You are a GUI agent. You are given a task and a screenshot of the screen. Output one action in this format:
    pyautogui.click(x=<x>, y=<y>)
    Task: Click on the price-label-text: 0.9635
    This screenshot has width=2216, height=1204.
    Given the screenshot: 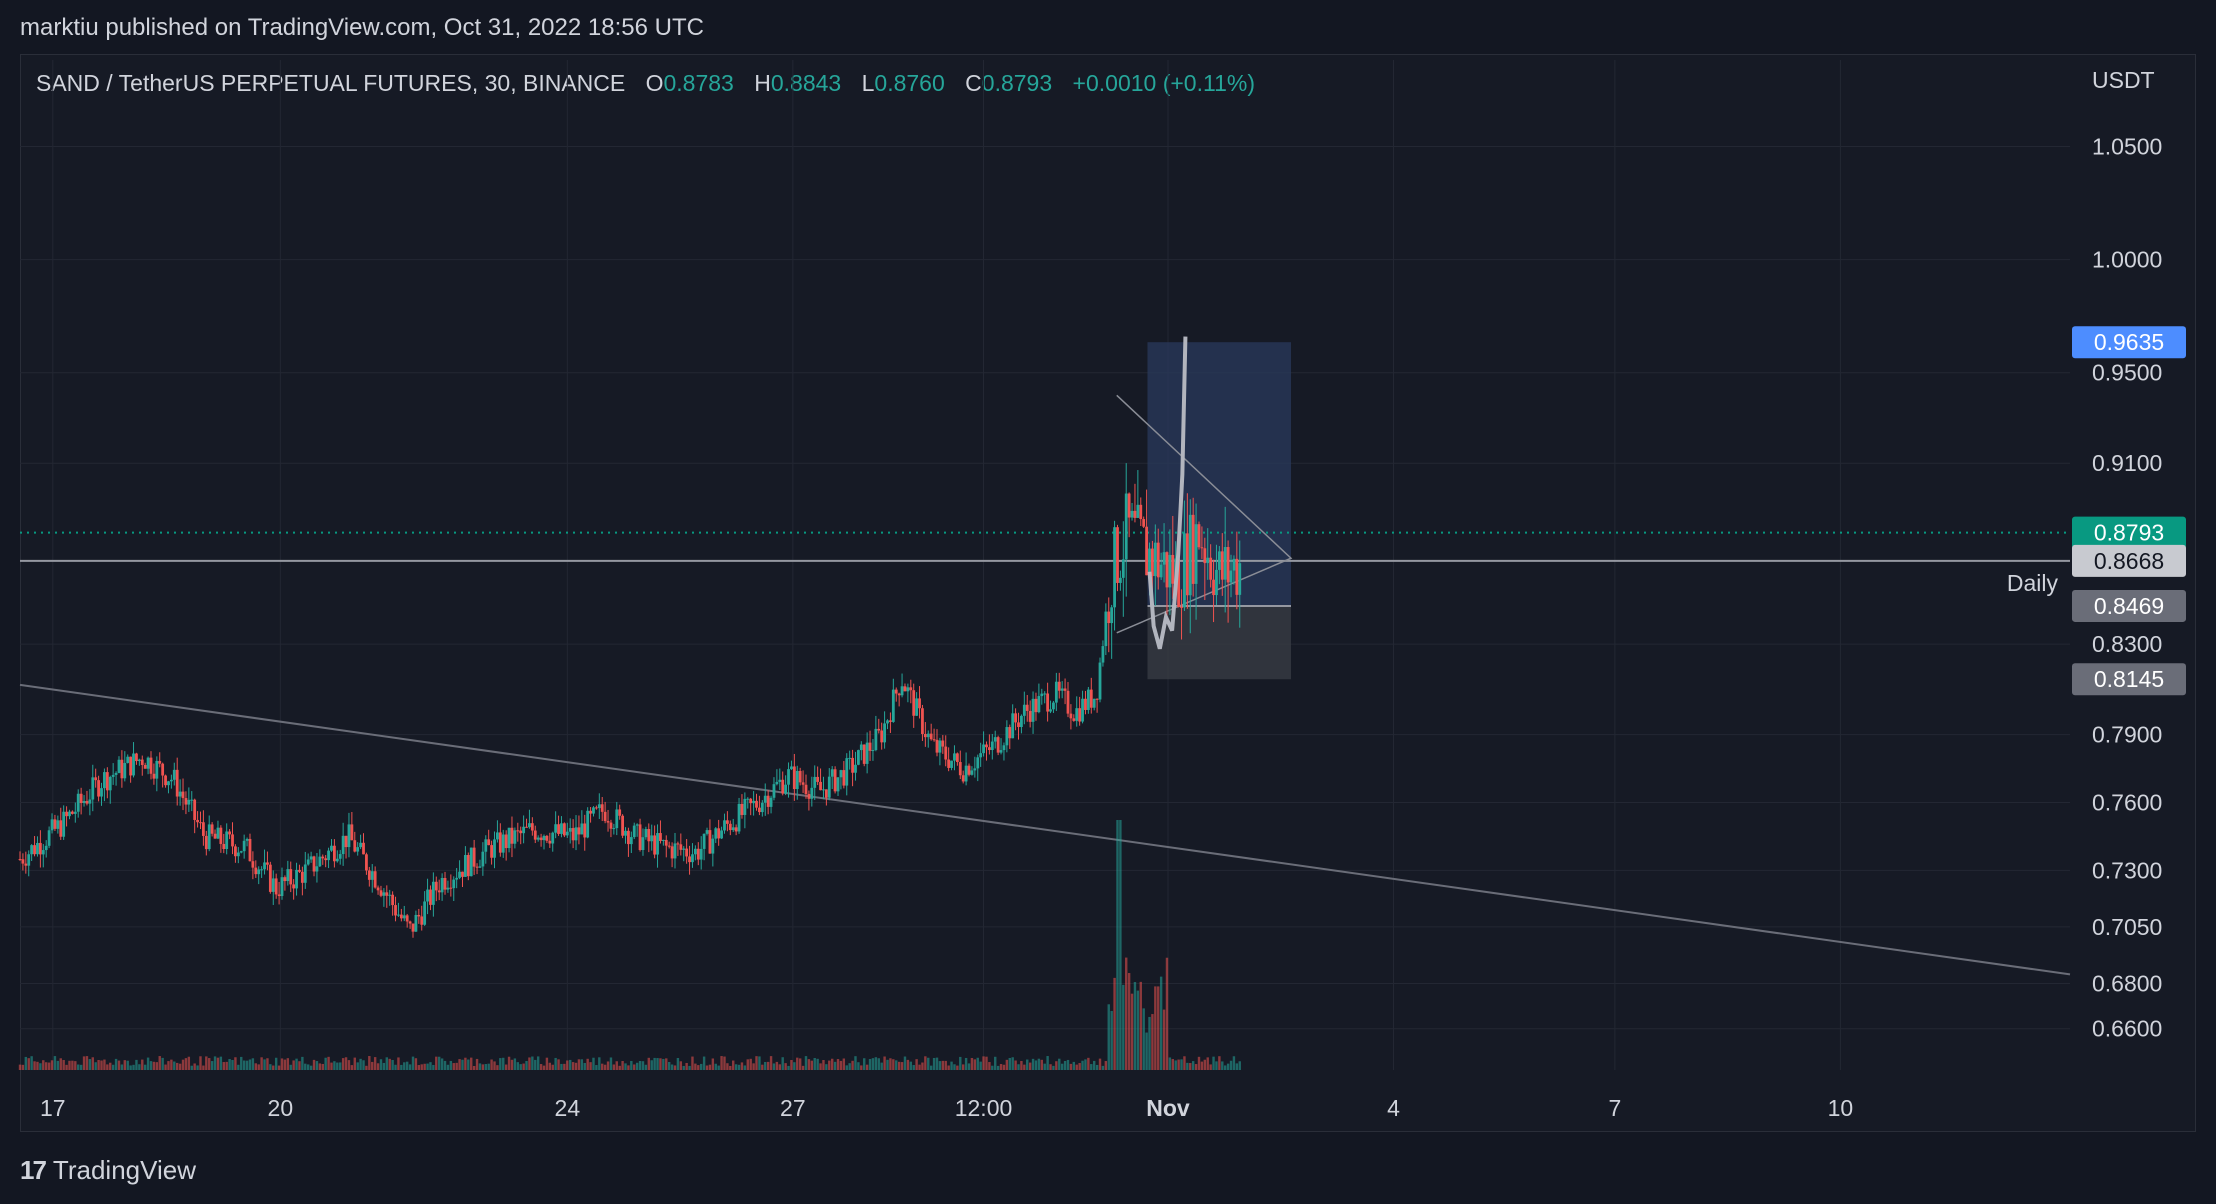 What is the action you would take?
    pyautogui.click(x=2129, y=342)
    